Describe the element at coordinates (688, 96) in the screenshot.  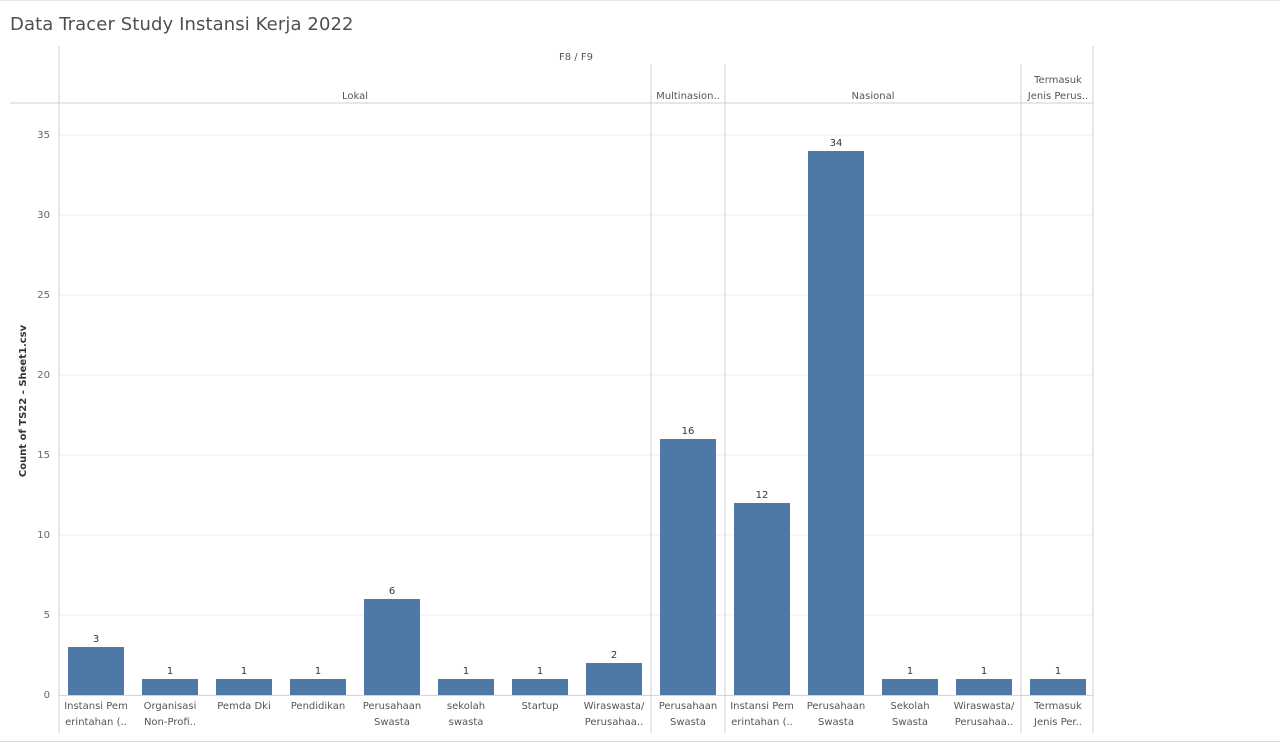
I see `group-header-label: Multinasion..` at that location.